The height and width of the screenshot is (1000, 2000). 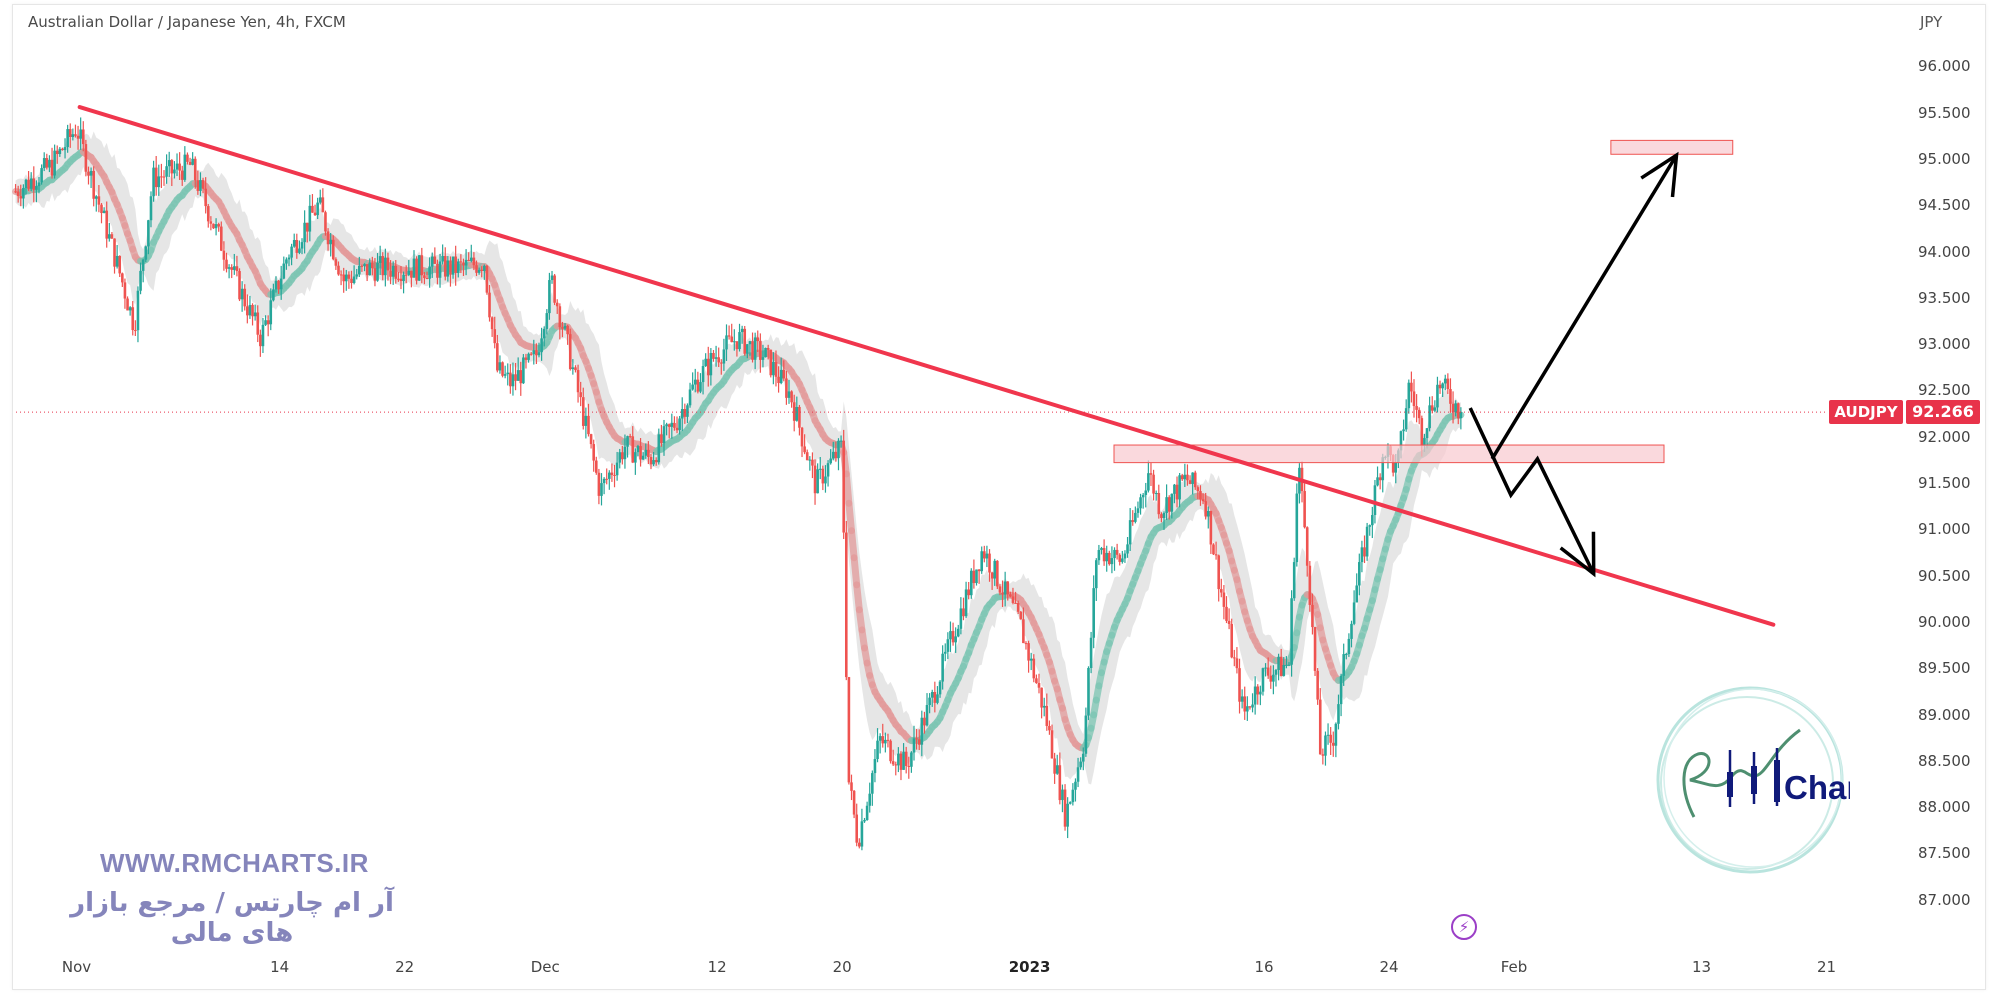 What do you see at coordinates (1931, 22) in the screenshot?
I see `price-axis-currency: JPY` at bounding box center [1931, 22].